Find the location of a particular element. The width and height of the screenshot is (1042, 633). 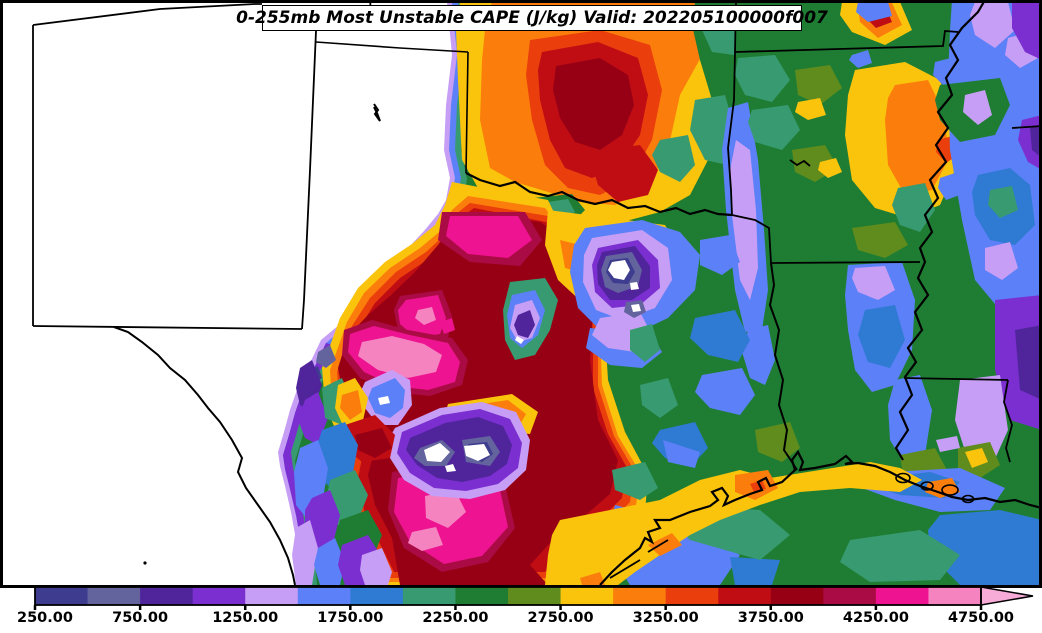

lake-newmexico is located at coordinates (377, 112).